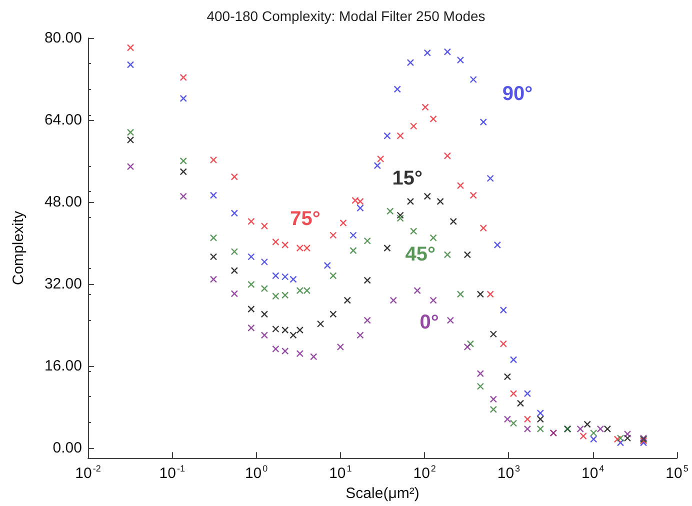  Describe the element at coordinates (420, 254) in the screenshot. I see `series-label: 45°` at that location.